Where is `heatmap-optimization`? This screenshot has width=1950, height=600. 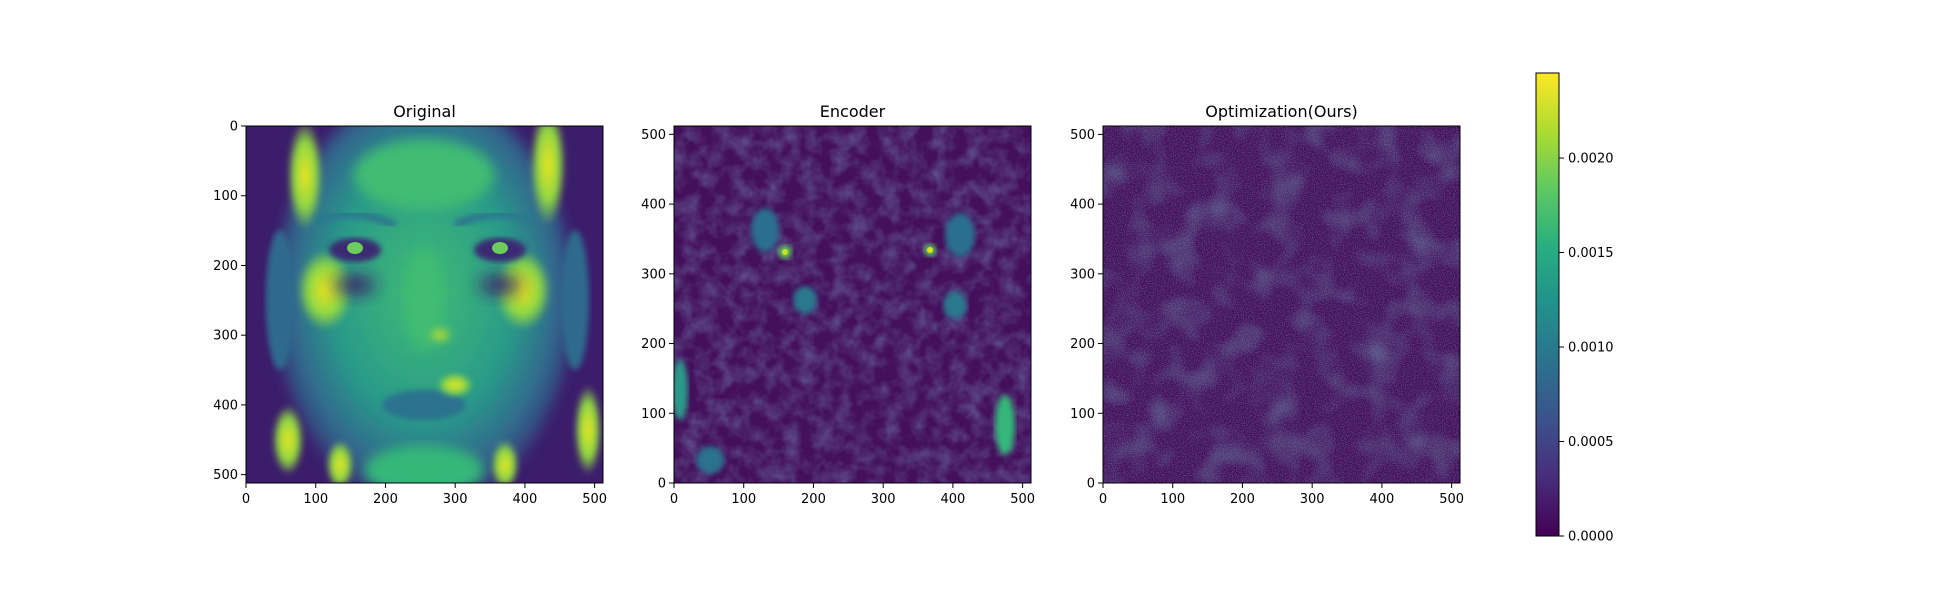 heatmap-optimization is located at coordinates (1281, 304).